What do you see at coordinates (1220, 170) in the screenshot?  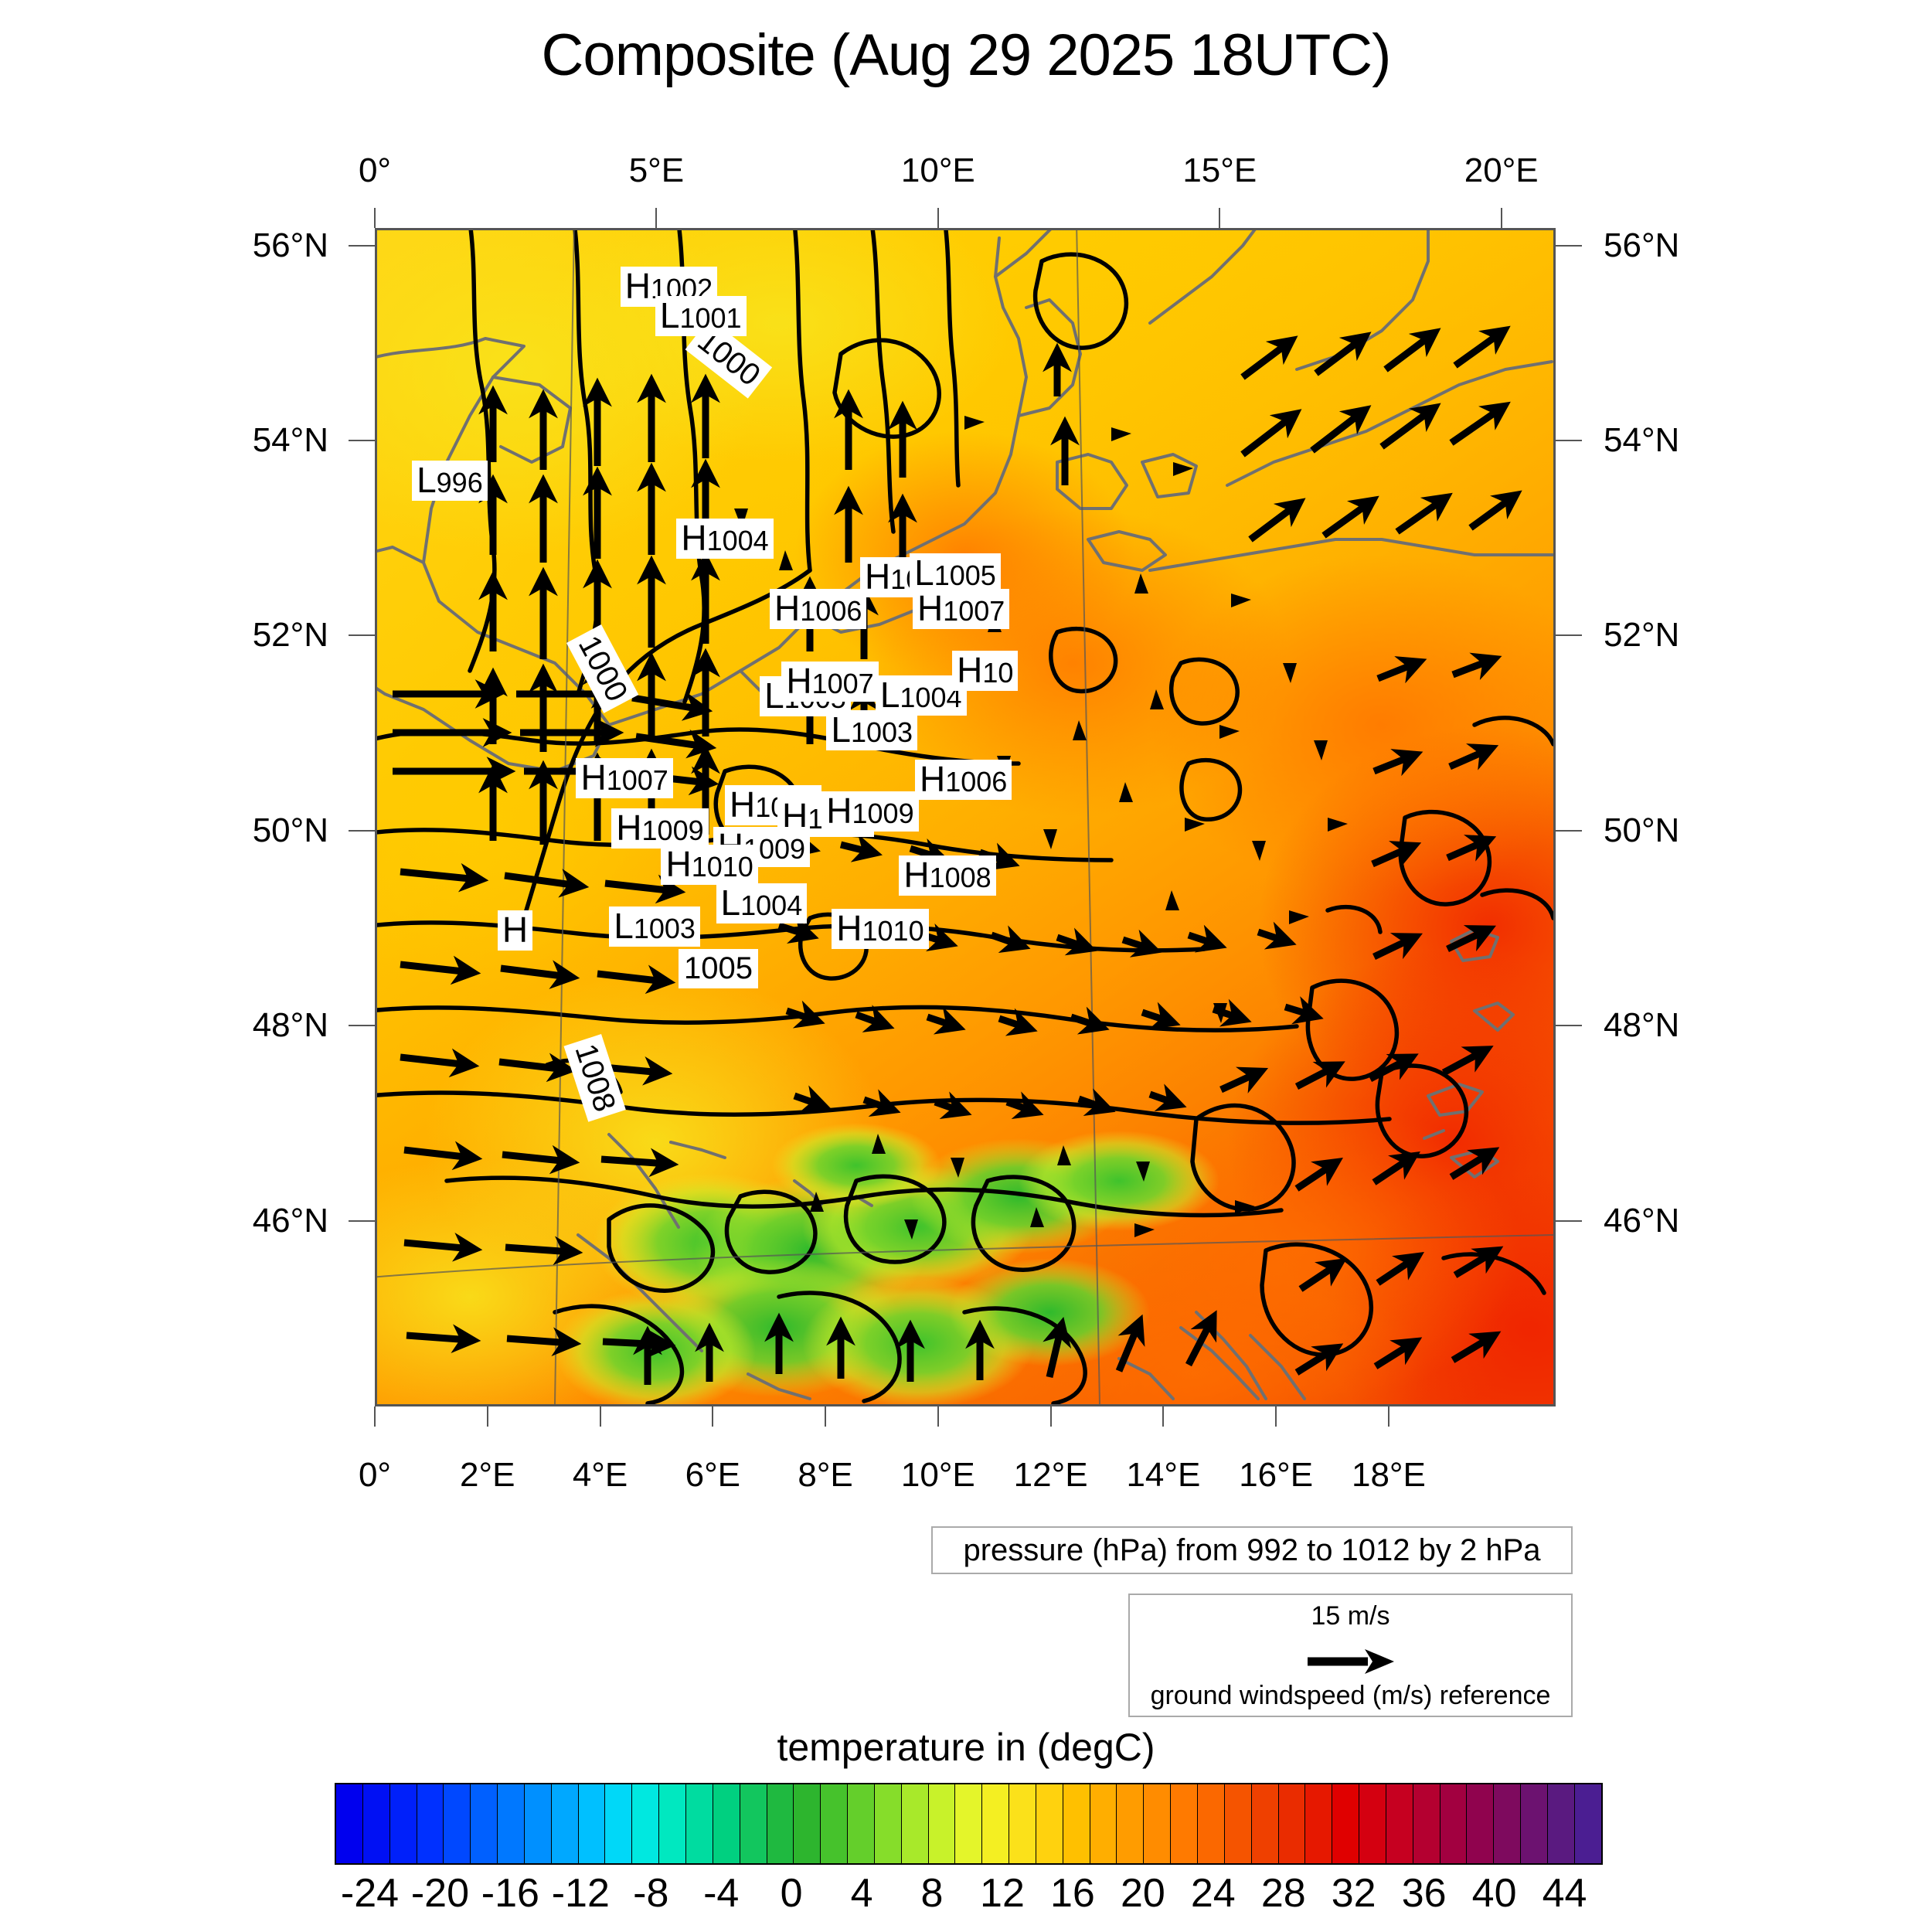 I see `lon-label-top: 15°E` at bounding box center [1220, 170].